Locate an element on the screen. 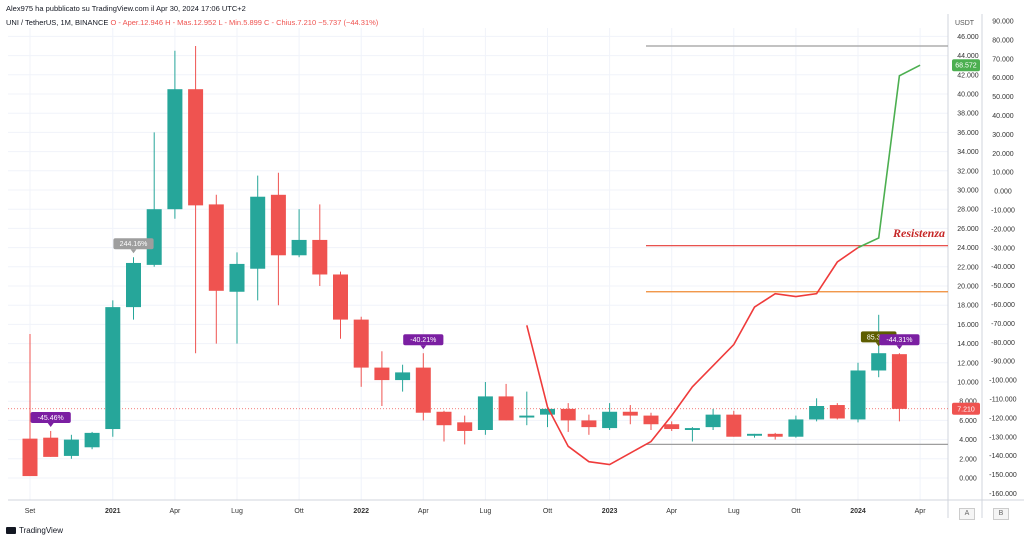  change-annotation-text: -40.21% is located at coordinates (423, 340).